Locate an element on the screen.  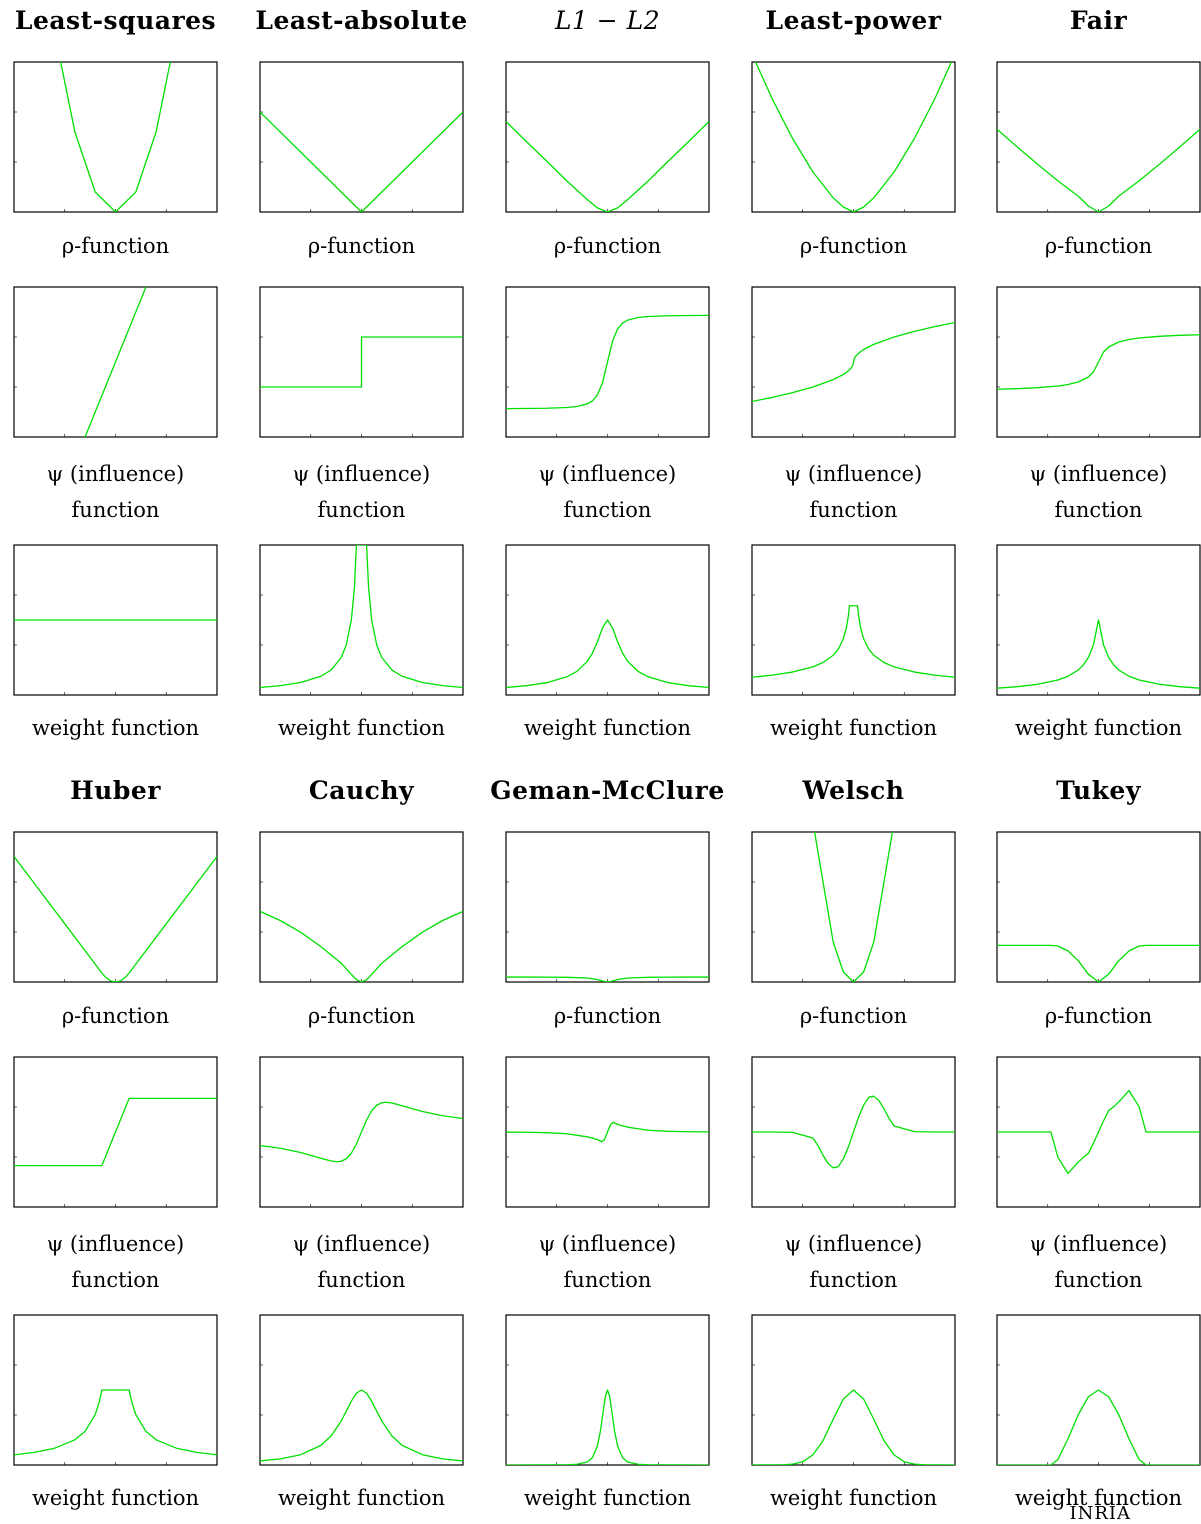
series-line-fair-psi is located at coordinates (1098, 362).